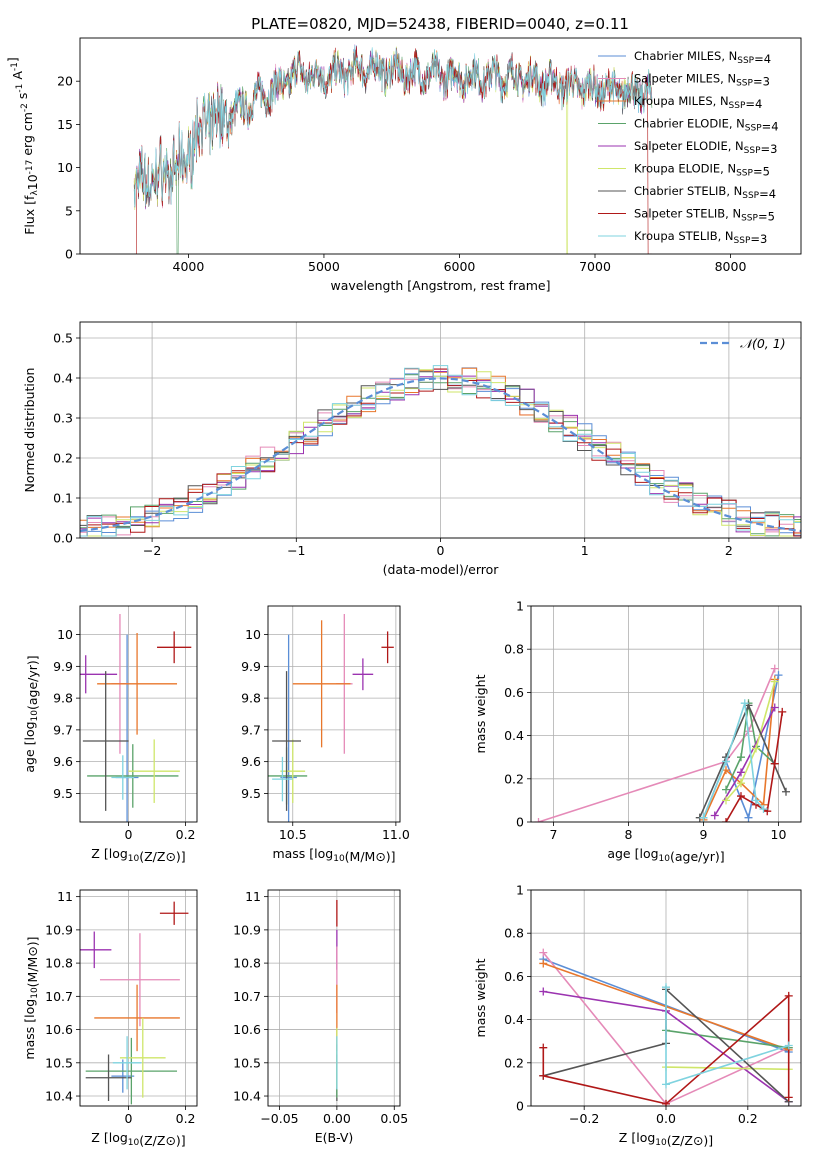  I want to click on x-axis-label: age [log10(age/yr)], so click(665, 855).